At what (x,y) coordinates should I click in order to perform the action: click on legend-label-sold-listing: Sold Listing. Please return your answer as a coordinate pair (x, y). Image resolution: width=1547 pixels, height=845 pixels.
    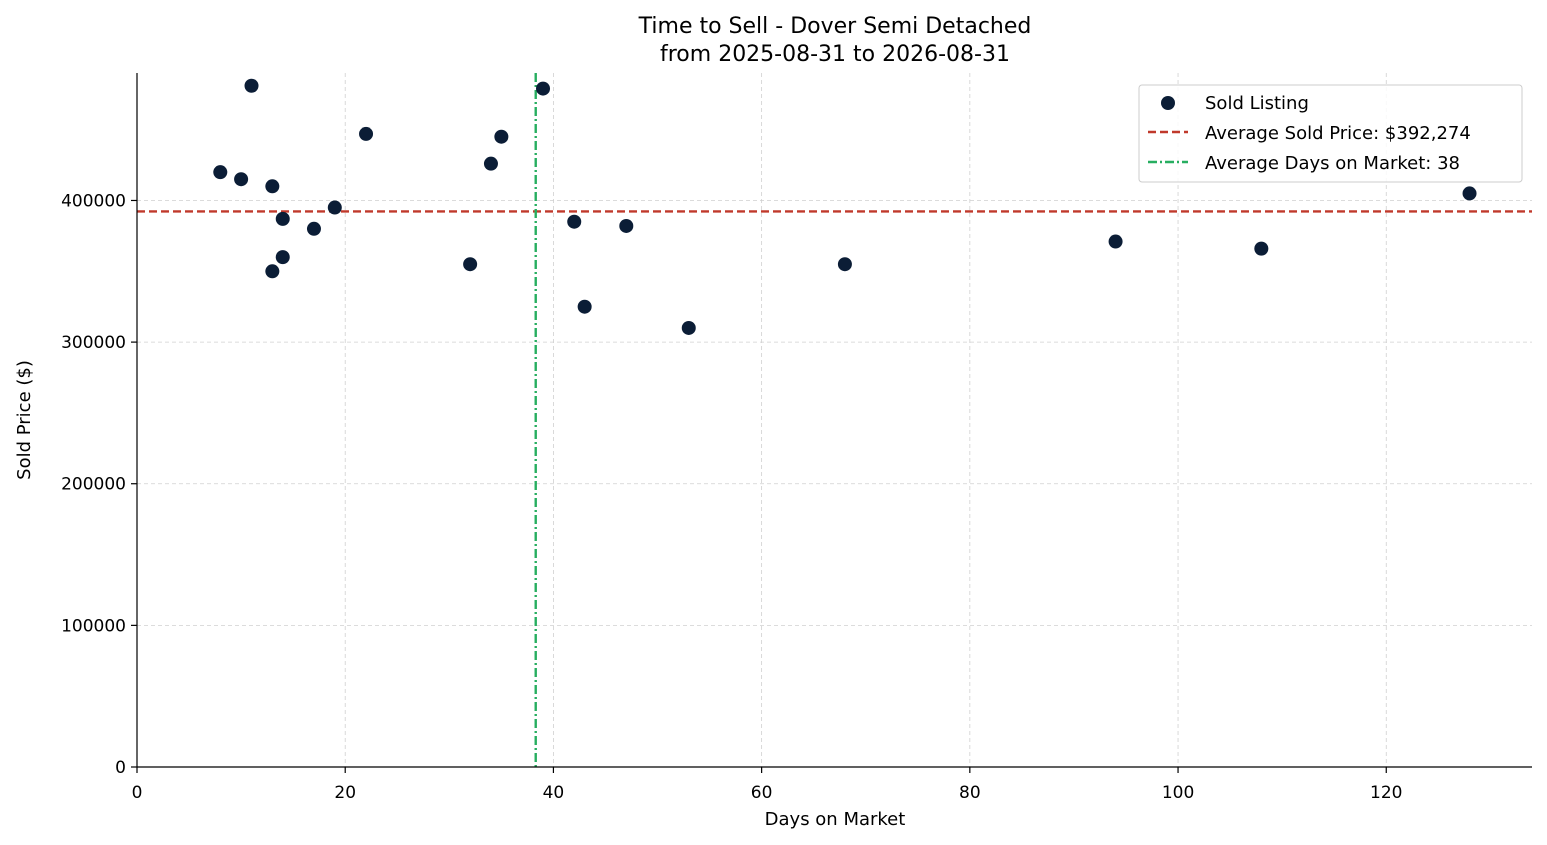
    Looking at the image, I should click on (1257, 103).